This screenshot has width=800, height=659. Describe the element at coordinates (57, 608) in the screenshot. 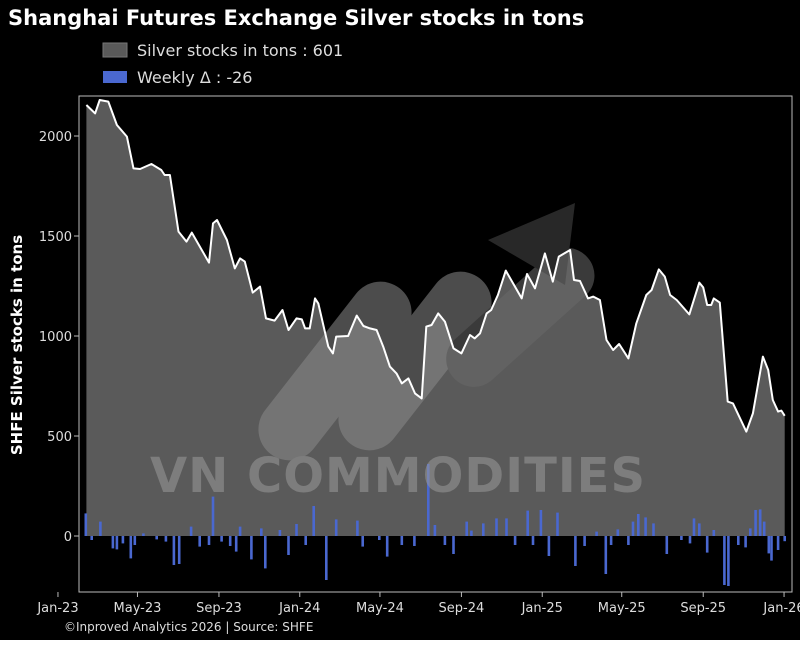

I see `x-tick-label: Jan-23` at that location.